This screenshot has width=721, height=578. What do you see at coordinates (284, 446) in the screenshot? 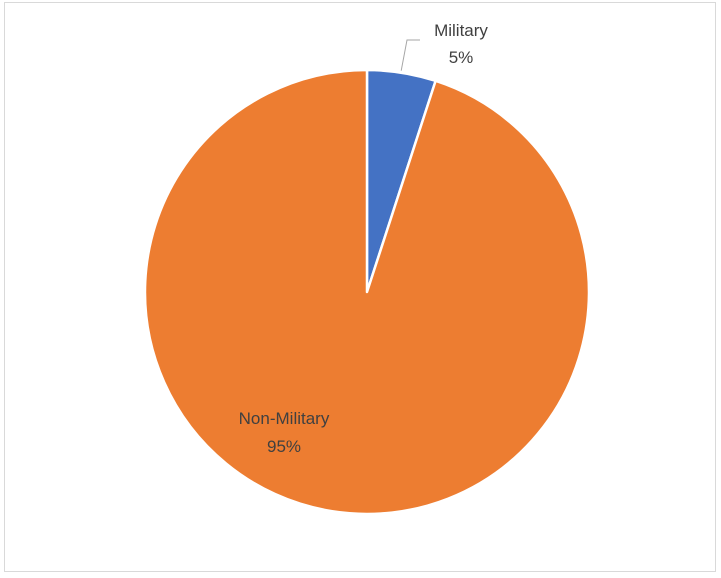
I see `non-military-percent-label: 95%` at bounding box center [284, 446].